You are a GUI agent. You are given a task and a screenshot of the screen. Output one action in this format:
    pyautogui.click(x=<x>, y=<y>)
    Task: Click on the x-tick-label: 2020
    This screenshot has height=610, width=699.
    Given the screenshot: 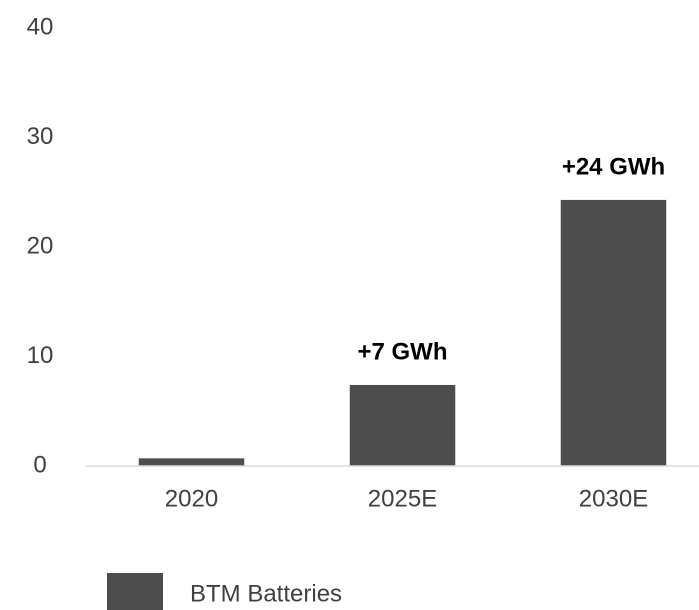 What is the action you would take?
    pyautogui.click(x=191, y=498)
    